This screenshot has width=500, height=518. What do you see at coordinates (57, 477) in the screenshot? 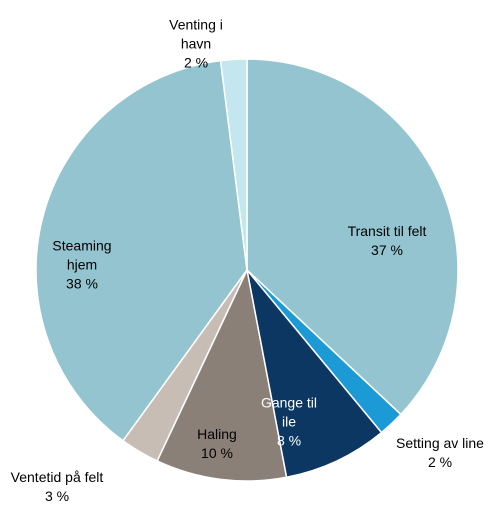
I see `category-label: Ventetid på felt` at bounding box center [57, 477].